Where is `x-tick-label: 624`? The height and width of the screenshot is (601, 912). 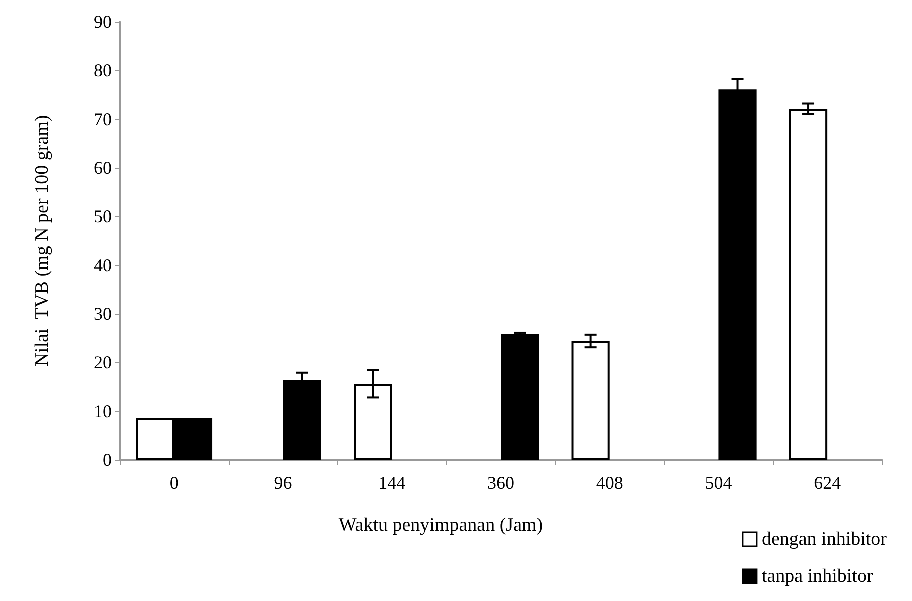
x-tick-label: 624 is located at coordinates (828, 483).